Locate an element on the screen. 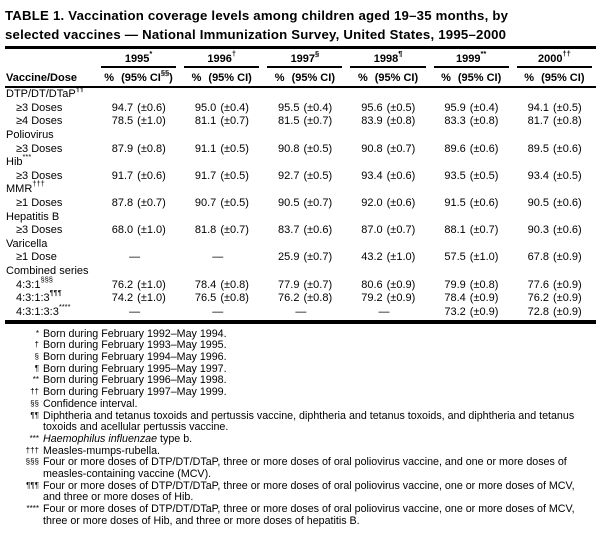 The image size is (600, 533). section-label: Combined series is located at coordinates (47, 271).